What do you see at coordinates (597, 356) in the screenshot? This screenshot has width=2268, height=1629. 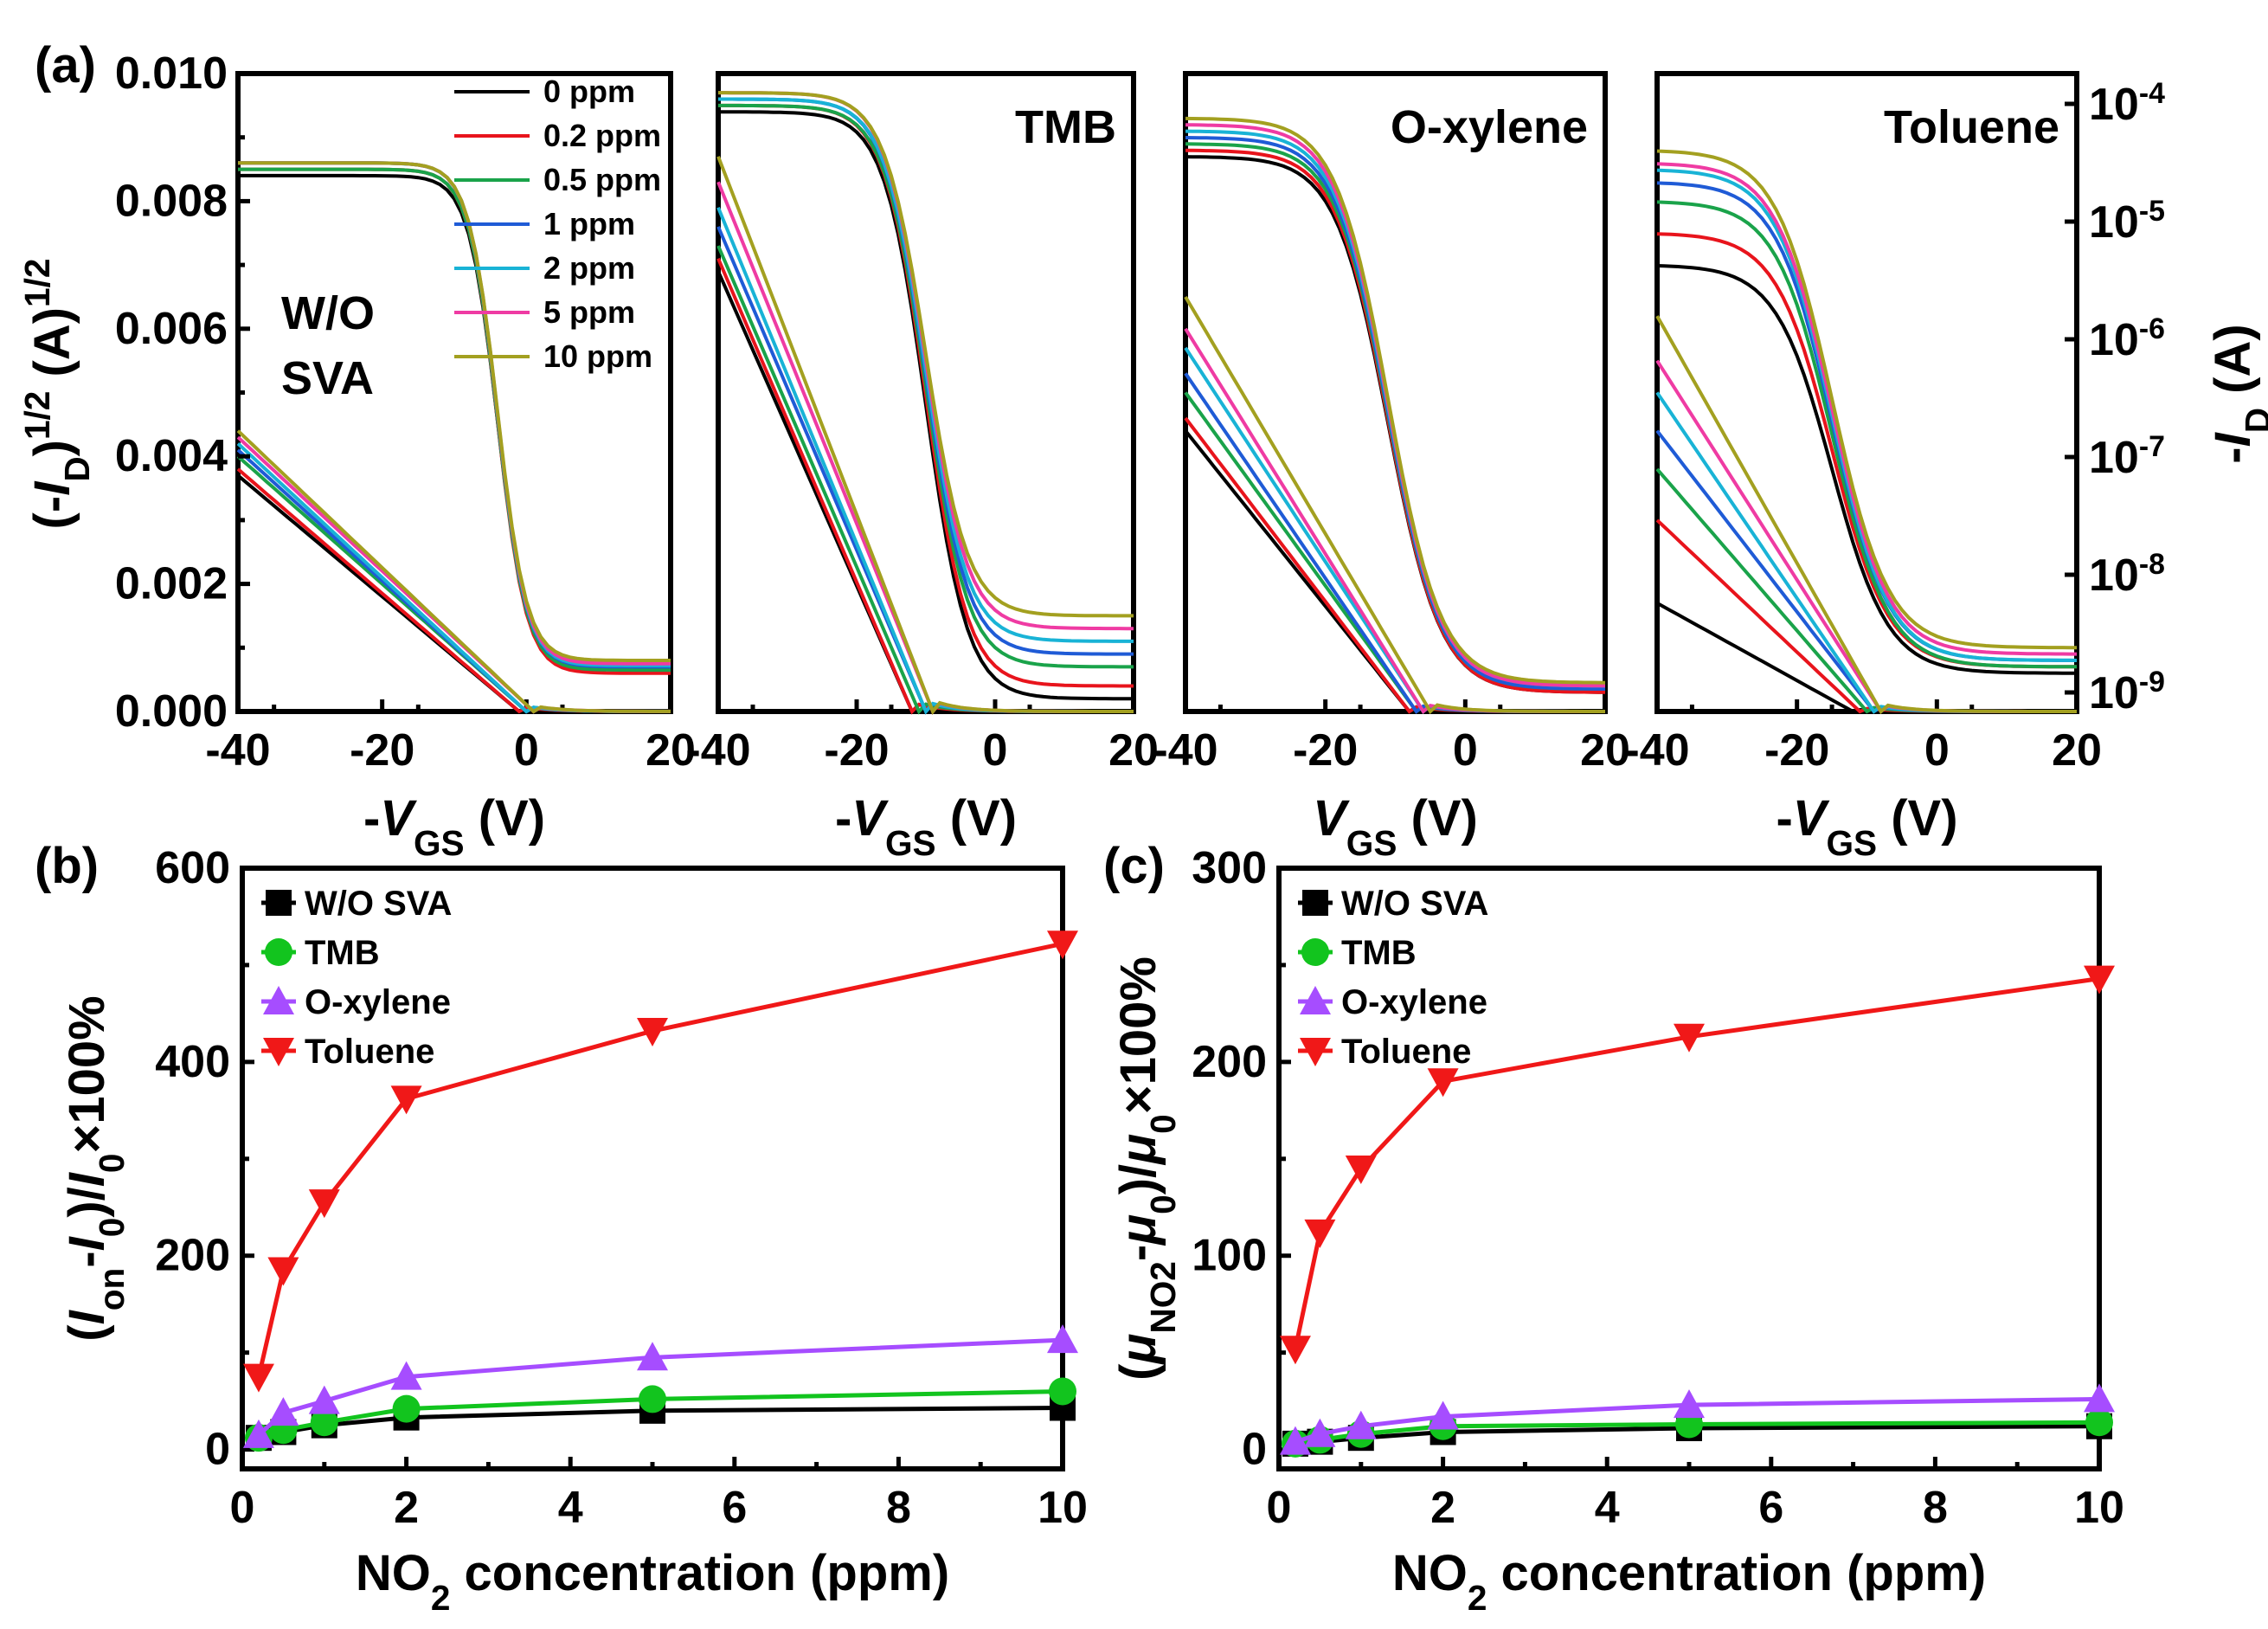 I see `legend-label: 10 ppm` at bounding box center [597, 356].